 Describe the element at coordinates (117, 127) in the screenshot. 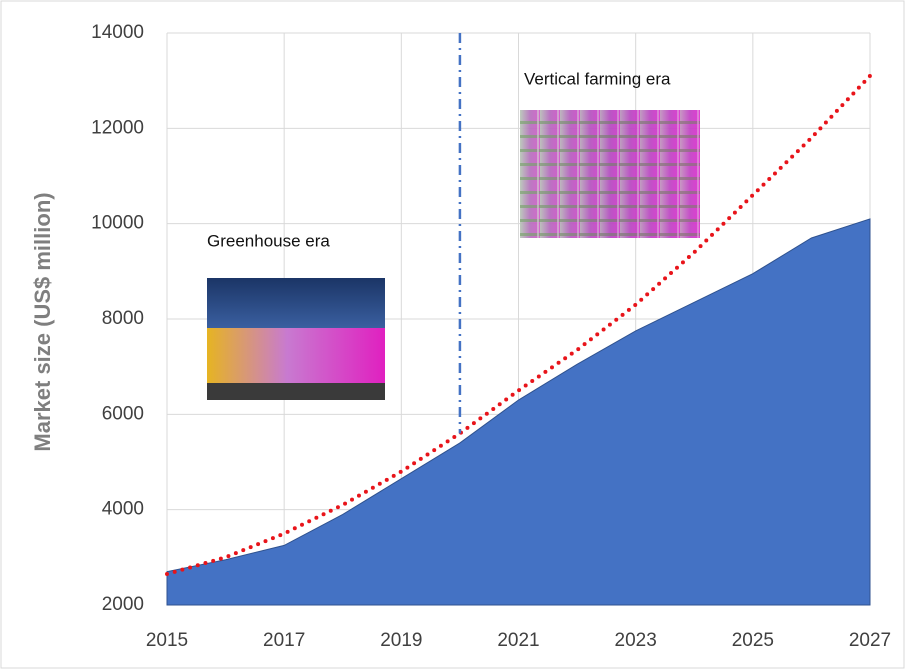

I see `y-tick-label: 12000` at that location.